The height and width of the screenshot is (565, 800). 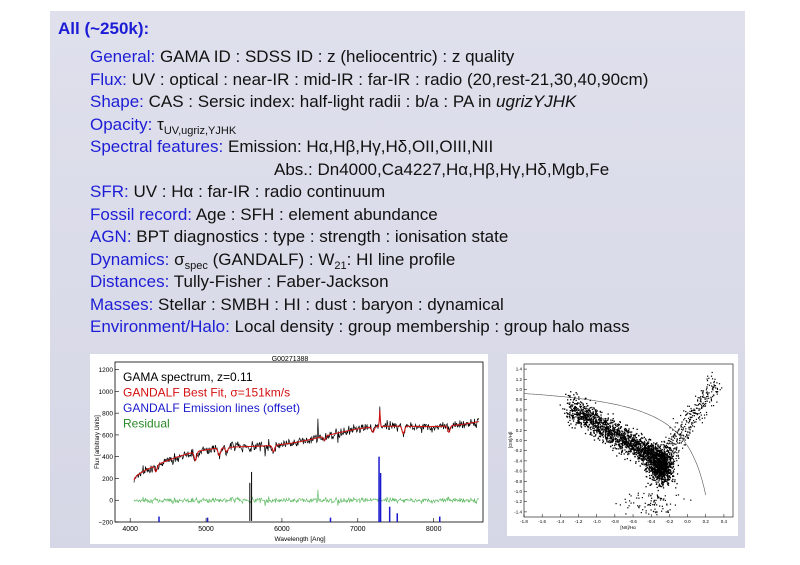 What do you see at coordinates (282, 529) in the screenshot?
I see `x-tick-label: 6000` at bounding box center [282, 529].